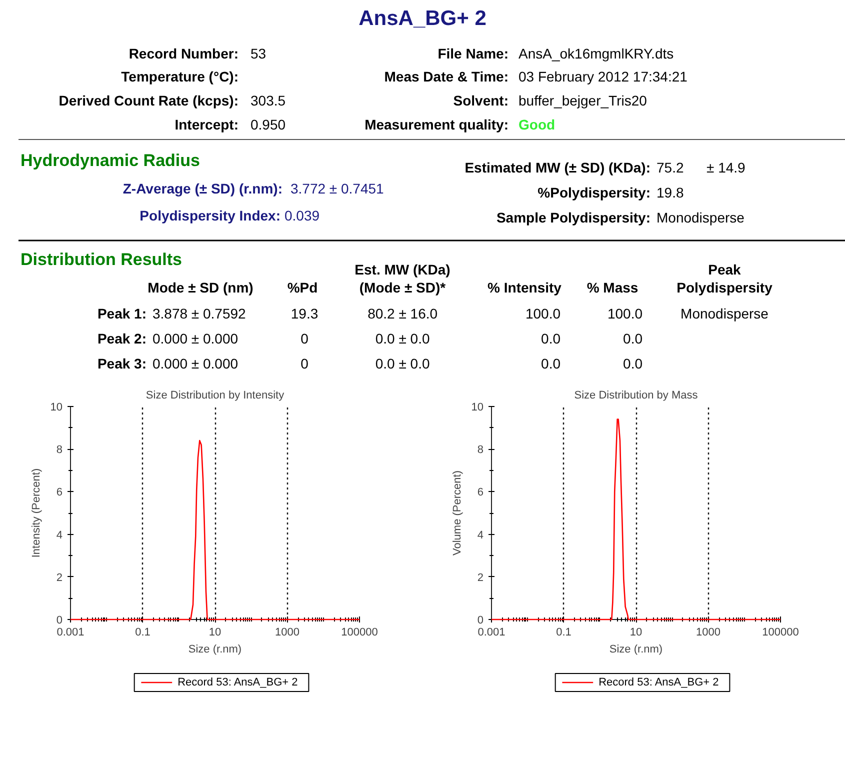 This screenshot has width=845, height=771. Describe the element at coordinates (603, 76) in the screenshot. I see `text: 03 February 2012 17:34:21` at that location.